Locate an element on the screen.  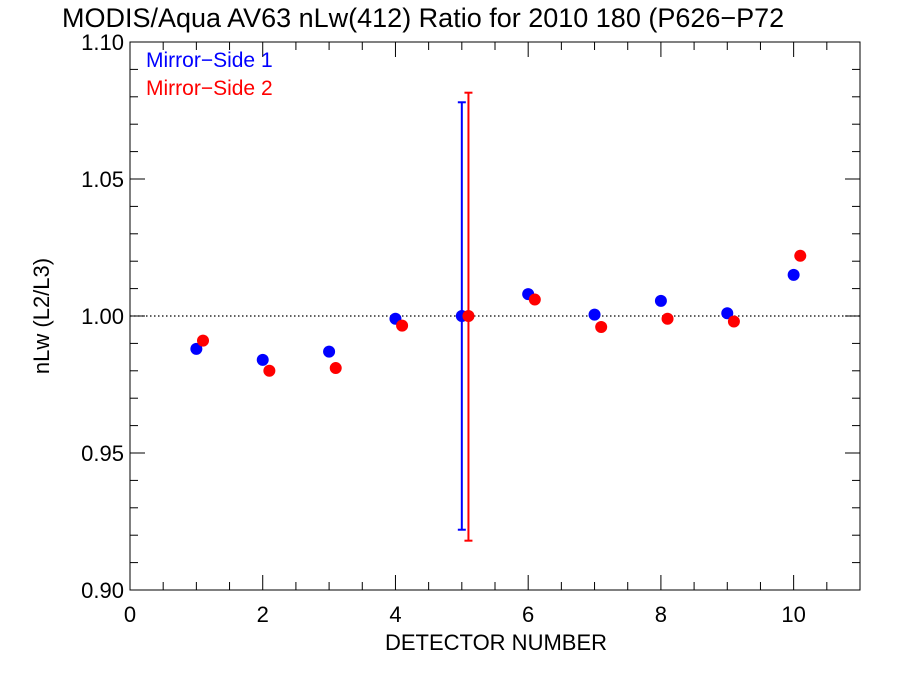
data-points is located at coordinates (498, 313).